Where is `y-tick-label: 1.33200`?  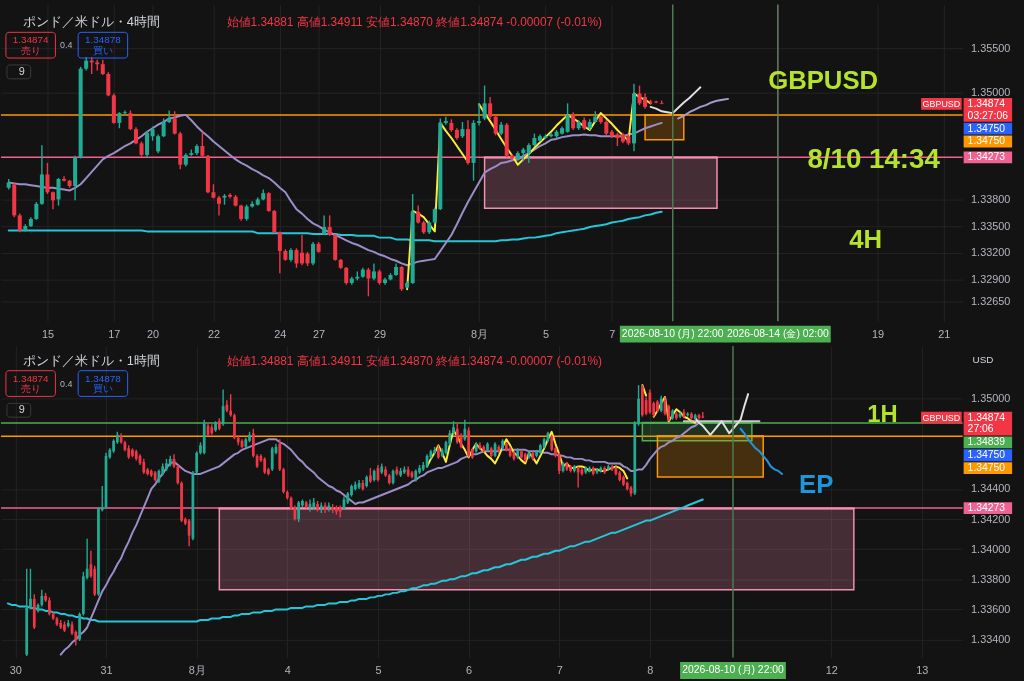
y-tick-label: 1.33200 is located at coordinates (991, 252).